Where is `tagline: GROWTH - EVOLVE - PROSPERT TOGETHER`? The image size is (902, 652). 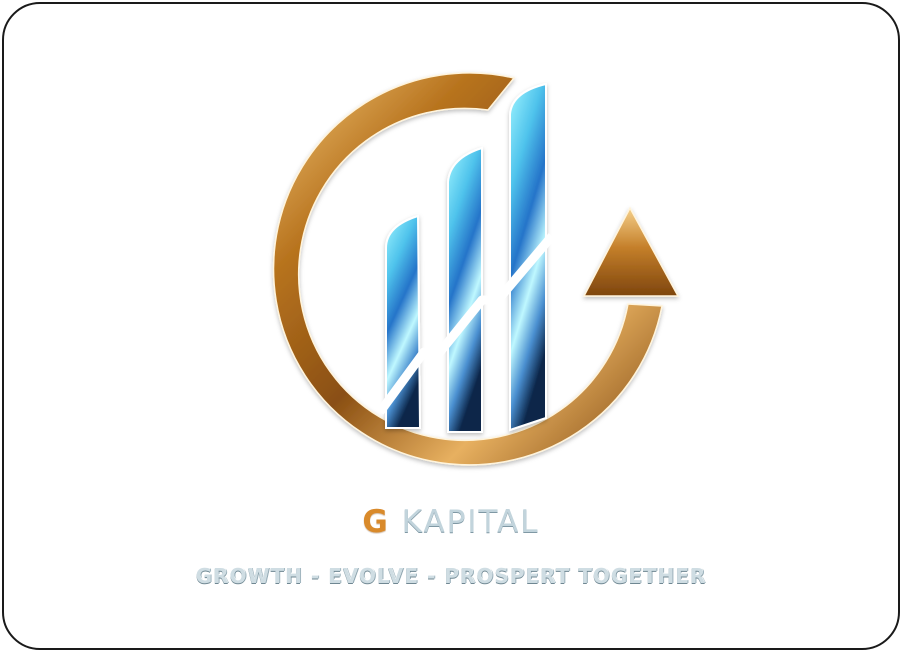
tagline: GROWTH - EVOLVE - PROSPERT TOGETHER is located at coordinates (451, 576).